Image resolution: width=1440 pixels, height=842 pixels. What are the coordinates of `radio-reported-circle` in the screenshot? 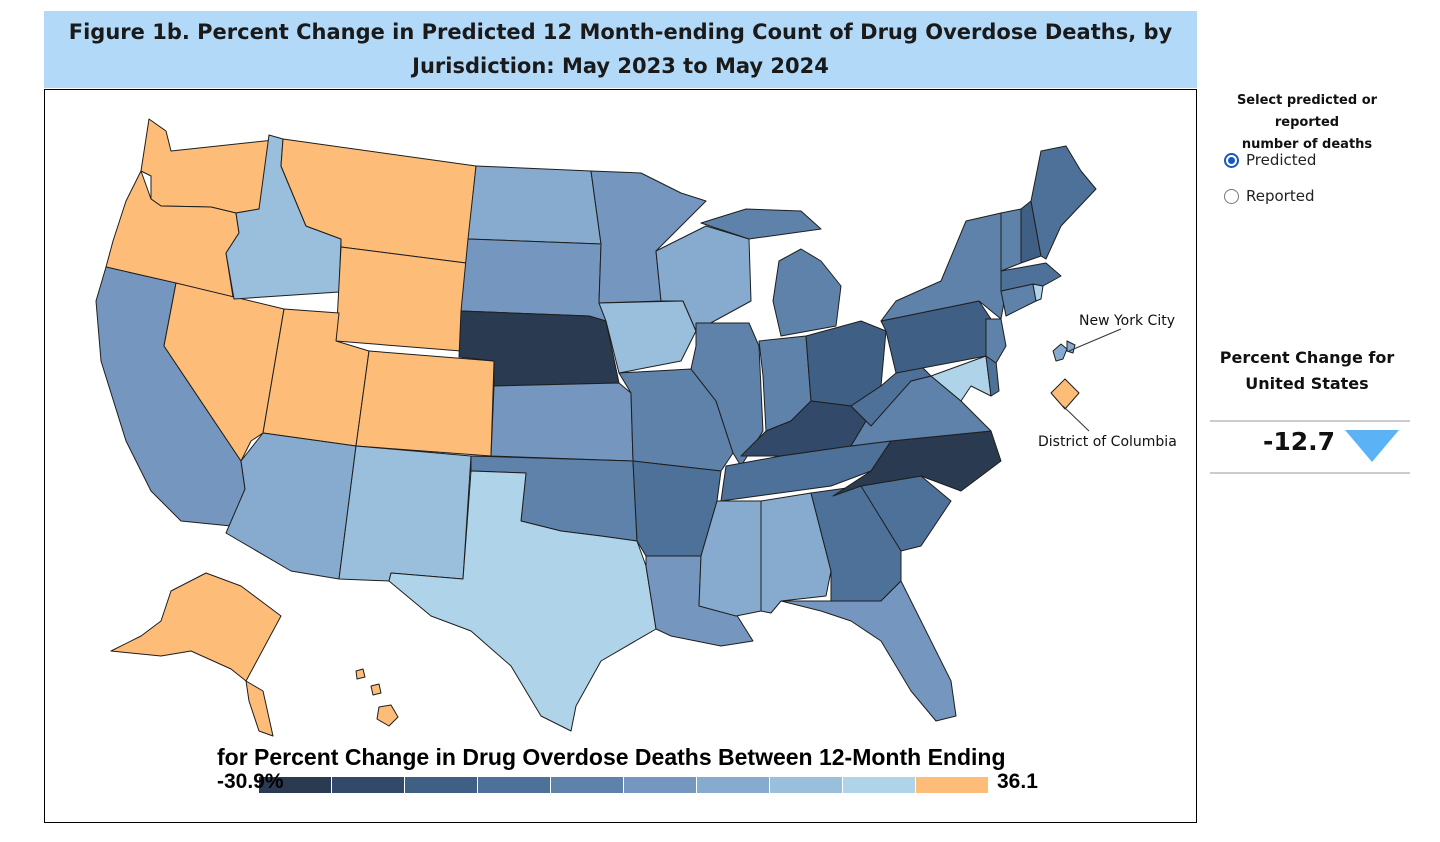 It's located at (1231, 196).